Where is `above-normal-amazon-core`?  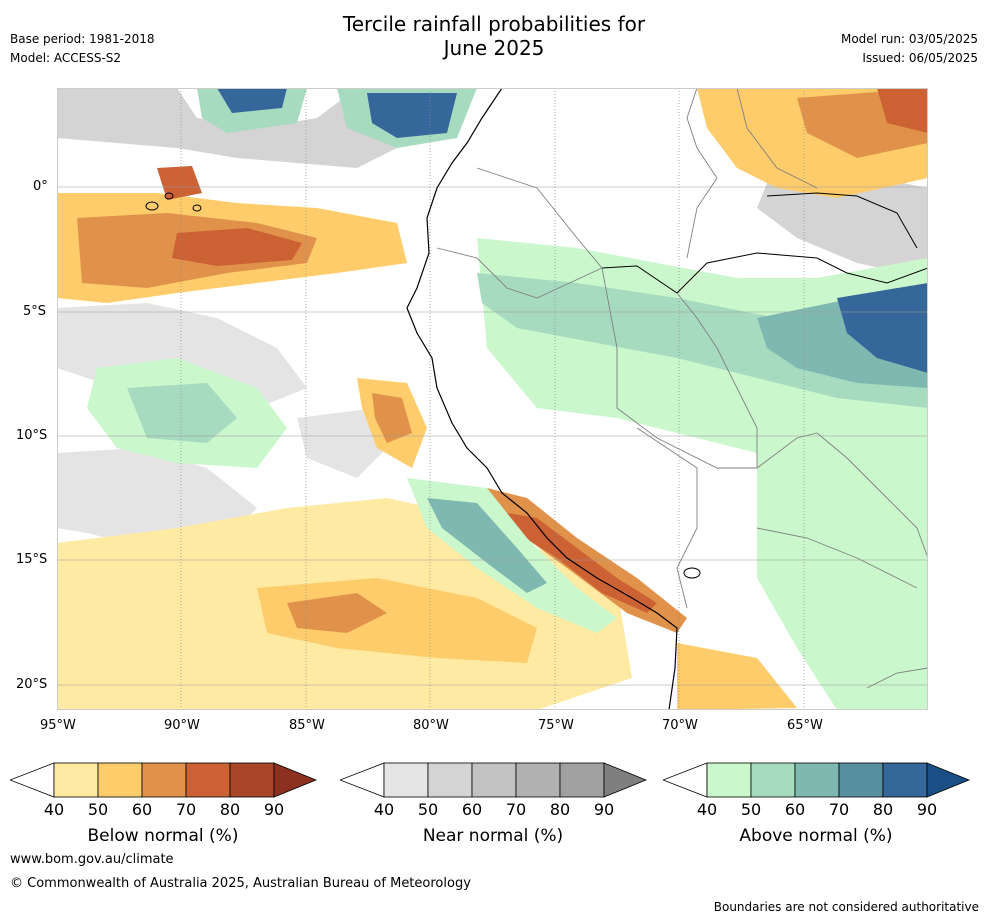
above-normal-amazon-core is located at coordinates (702, 340).